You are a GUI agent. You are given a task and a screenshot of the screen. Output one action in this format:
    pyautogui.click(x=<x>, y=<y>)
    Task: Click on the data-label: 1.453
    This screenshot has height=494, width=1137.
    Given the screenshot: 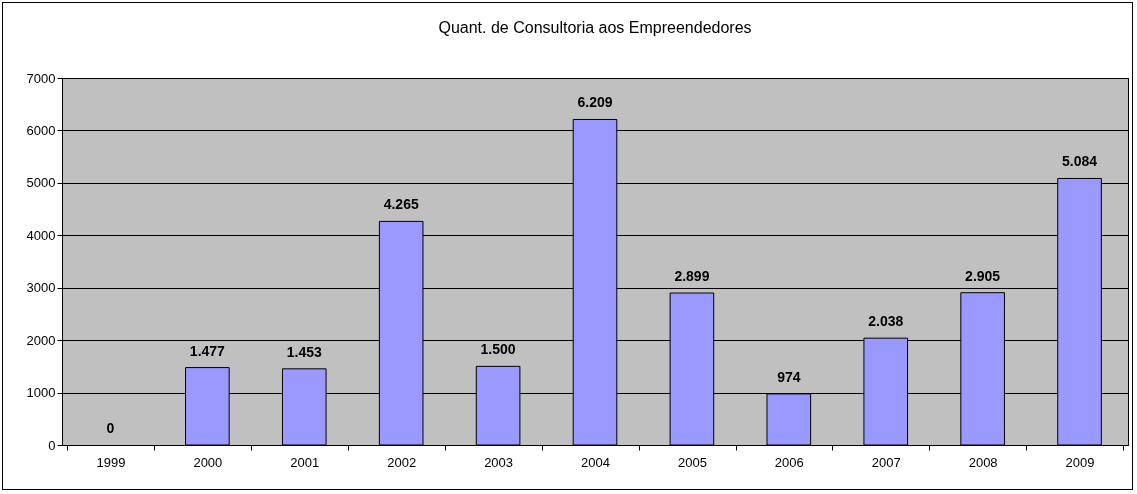 What is the action you would take?
    pyautogui.click(x=304, y=351)
    